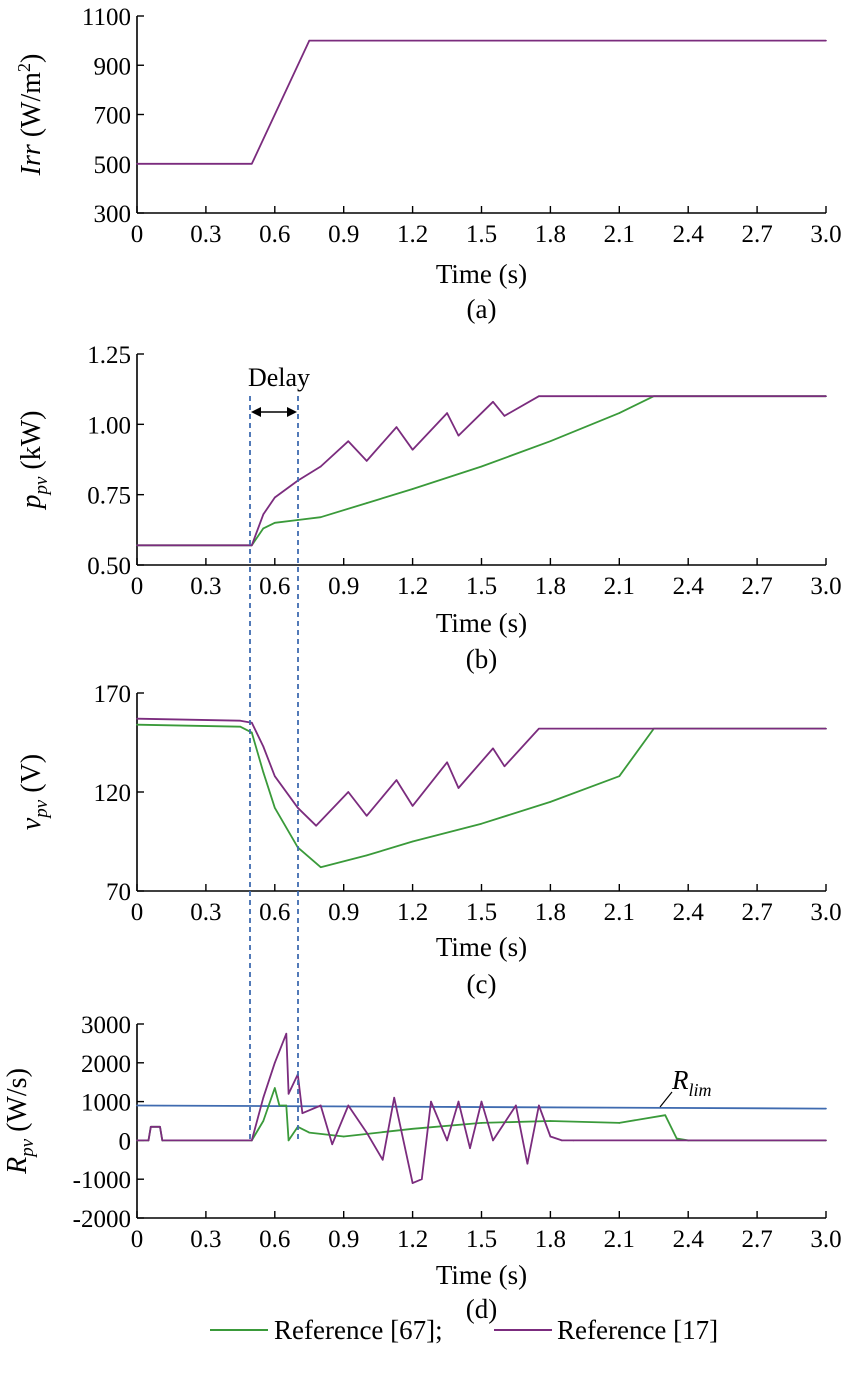 This screenshot has height=1373, width=847. Describe the element at coordinates (106, 1103) in the screenshot. I see `y-tick-label: 1000` at that location.